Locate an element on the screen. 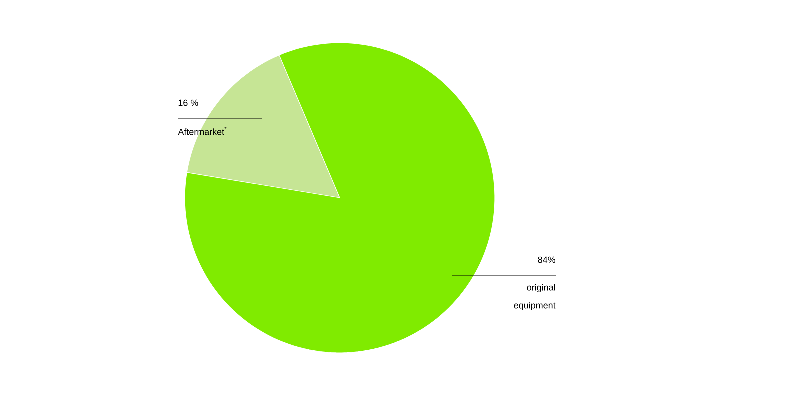  data-label: 16 % is located at coordinates (188, 103).